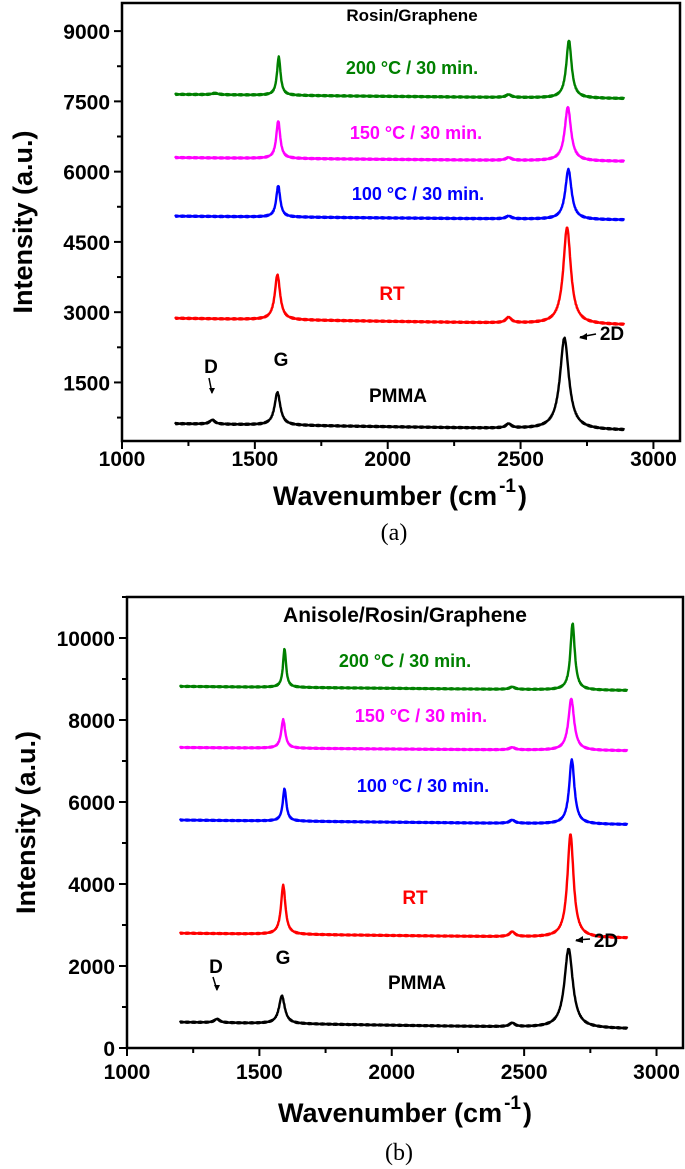 The image size is (685, 1169). I want to click on y-tick-label: 10000, so click(86, 639).